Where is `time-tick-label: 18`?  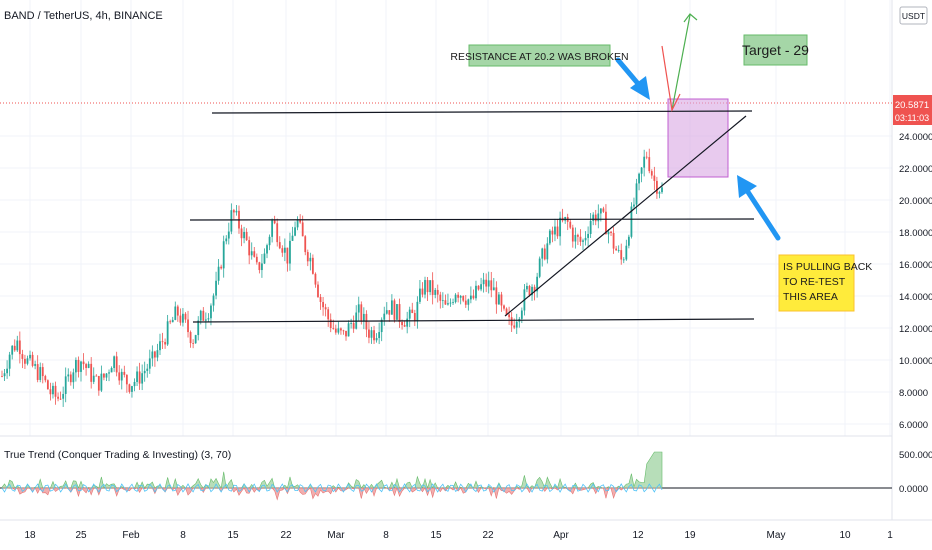 time-tick-label: 18 is located at coordinates (30, 535).